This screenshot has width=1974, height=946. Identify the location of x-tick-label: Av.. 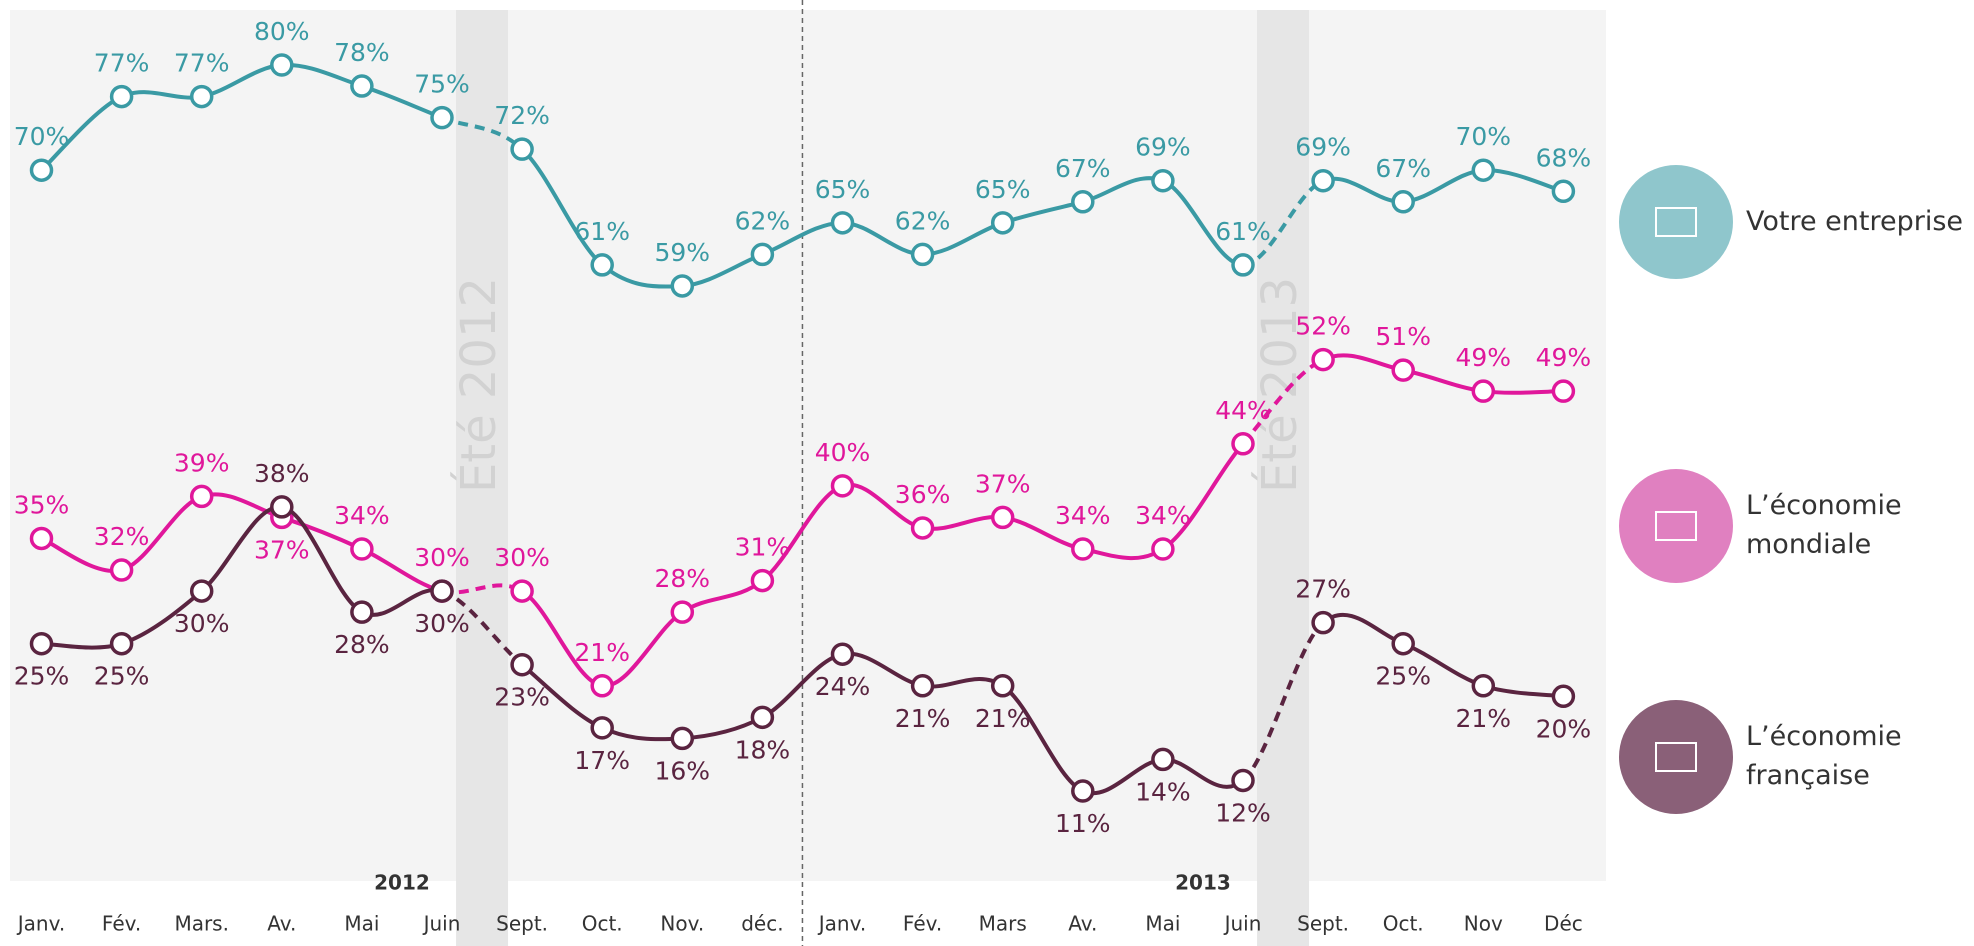
(1082, 924).